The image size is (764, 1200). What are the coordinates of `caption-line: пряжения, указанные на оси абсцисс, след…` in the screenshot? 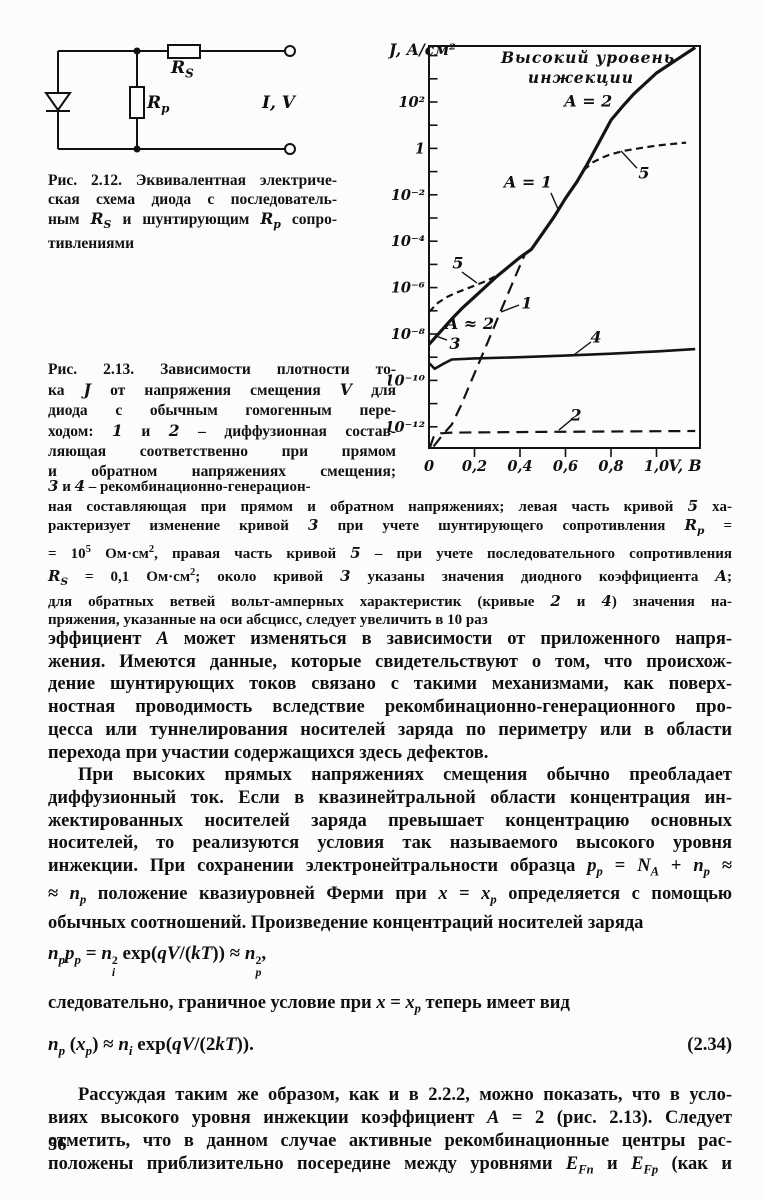 It's located at (268, 620).